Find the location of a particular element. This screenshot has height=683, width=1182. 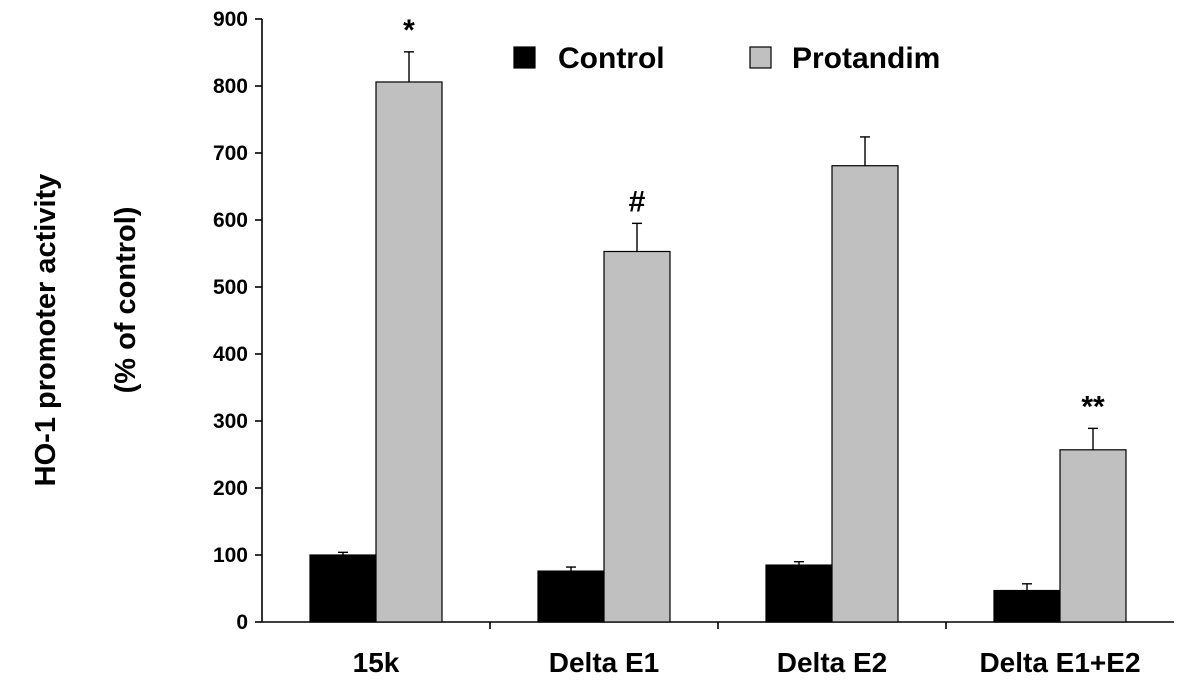

x-category-label: Delta E1 is located at coordinates (604, 662).